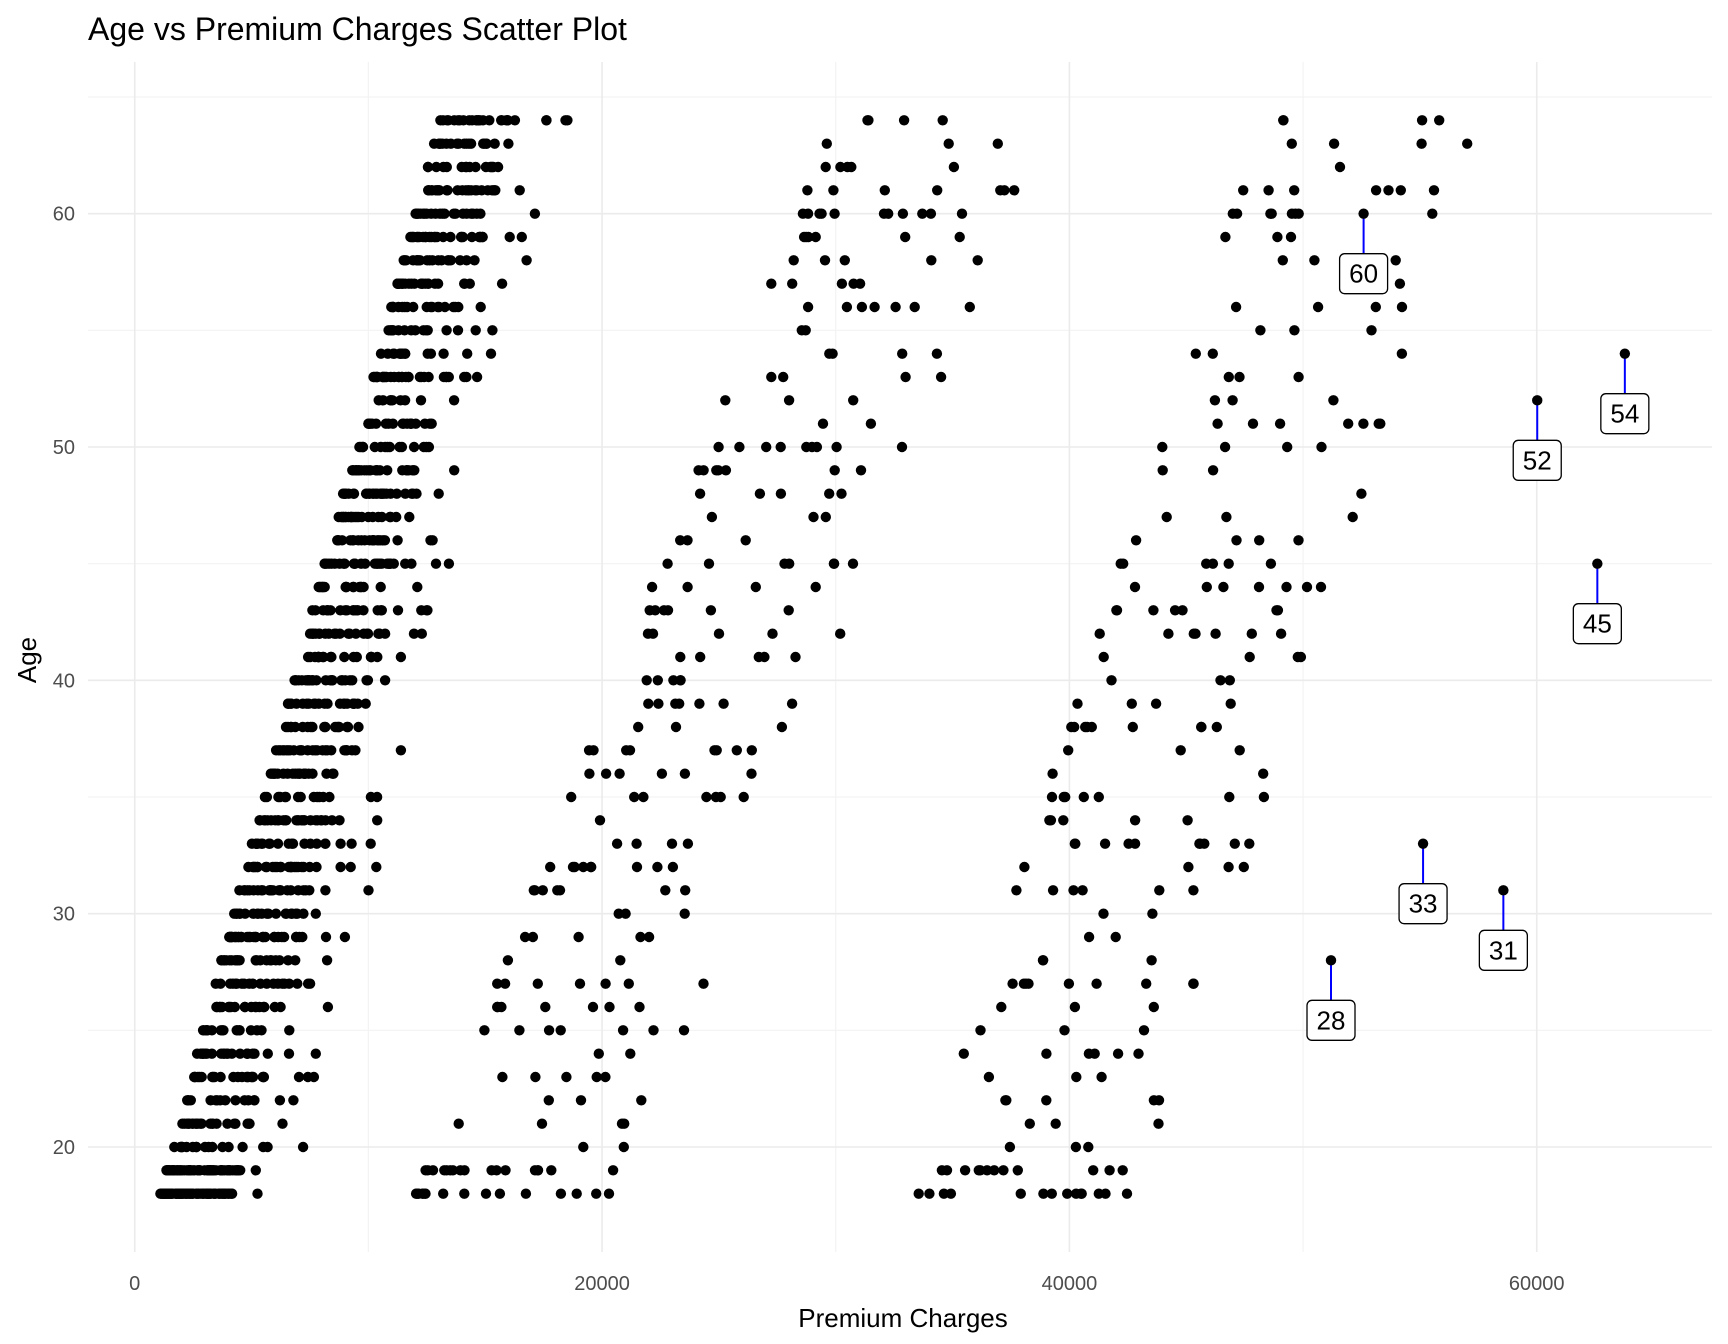 Image resolution: width=1728 pixels, height=1344 pixels. What do you see at coordinates (64, 915) in the screenshot?
I see `y-tick-label: 30` at bounding box center [64, 915].